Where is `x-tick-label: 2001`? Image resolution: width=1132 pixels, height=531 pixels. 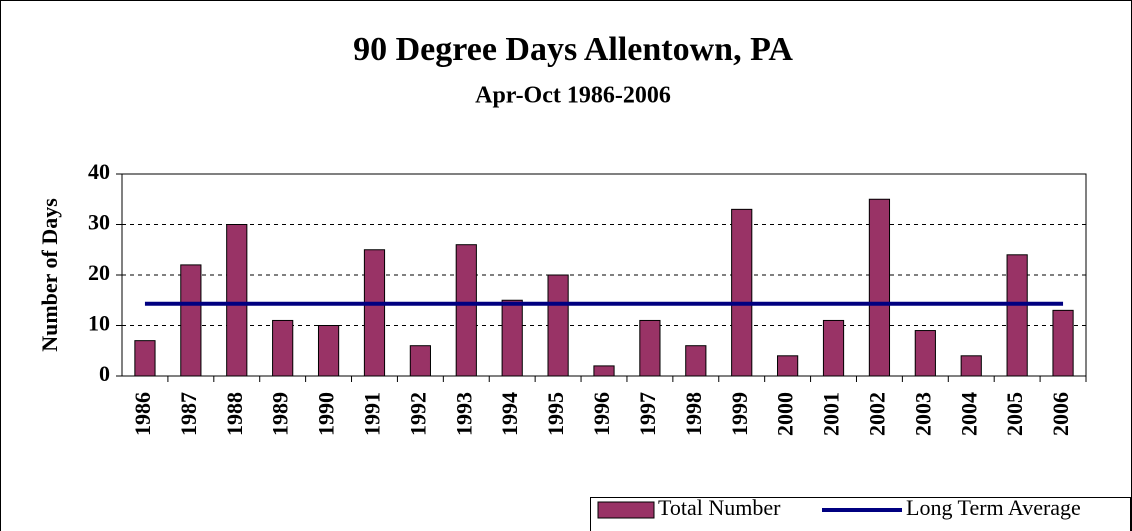 x-tick-label: 2001 is located at coordinates (831, 414).